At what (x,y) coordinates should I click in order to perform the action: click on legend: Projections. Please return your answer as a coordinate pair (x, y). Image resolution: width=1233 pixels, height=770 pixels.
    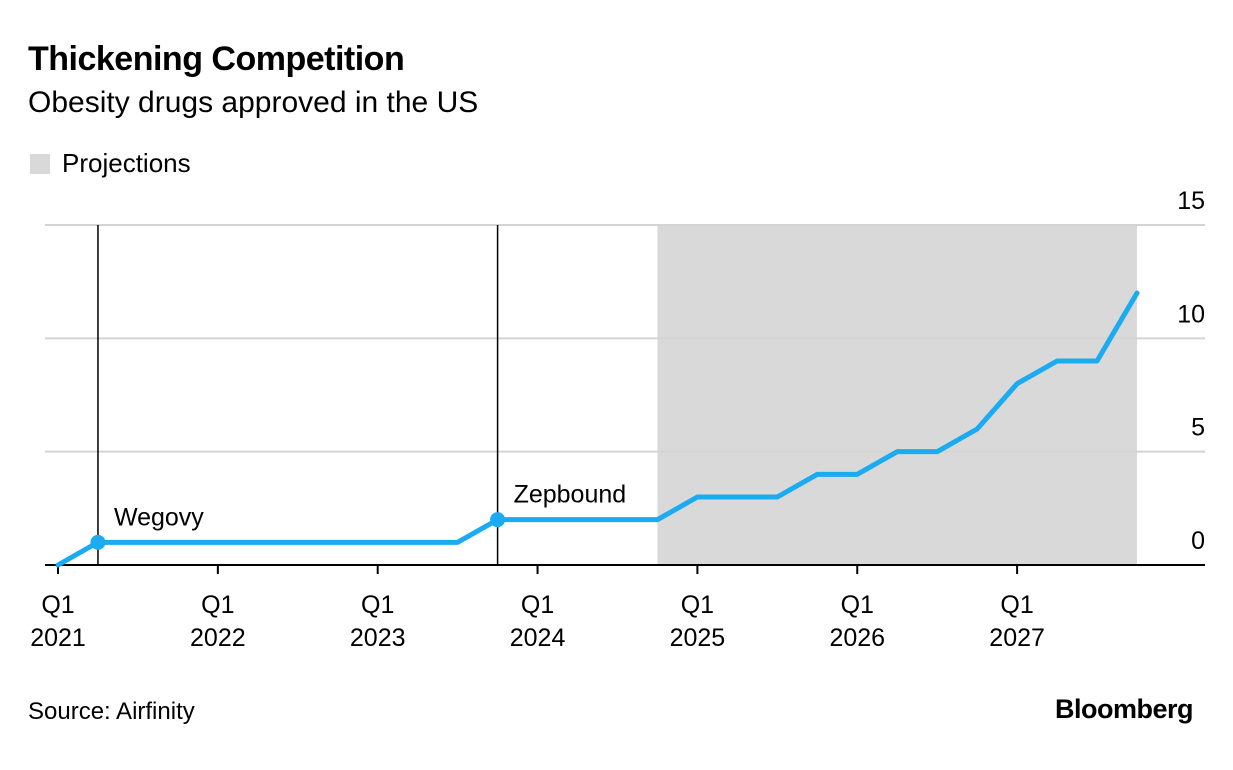
    Looking at the image, I should click on (110, 163).